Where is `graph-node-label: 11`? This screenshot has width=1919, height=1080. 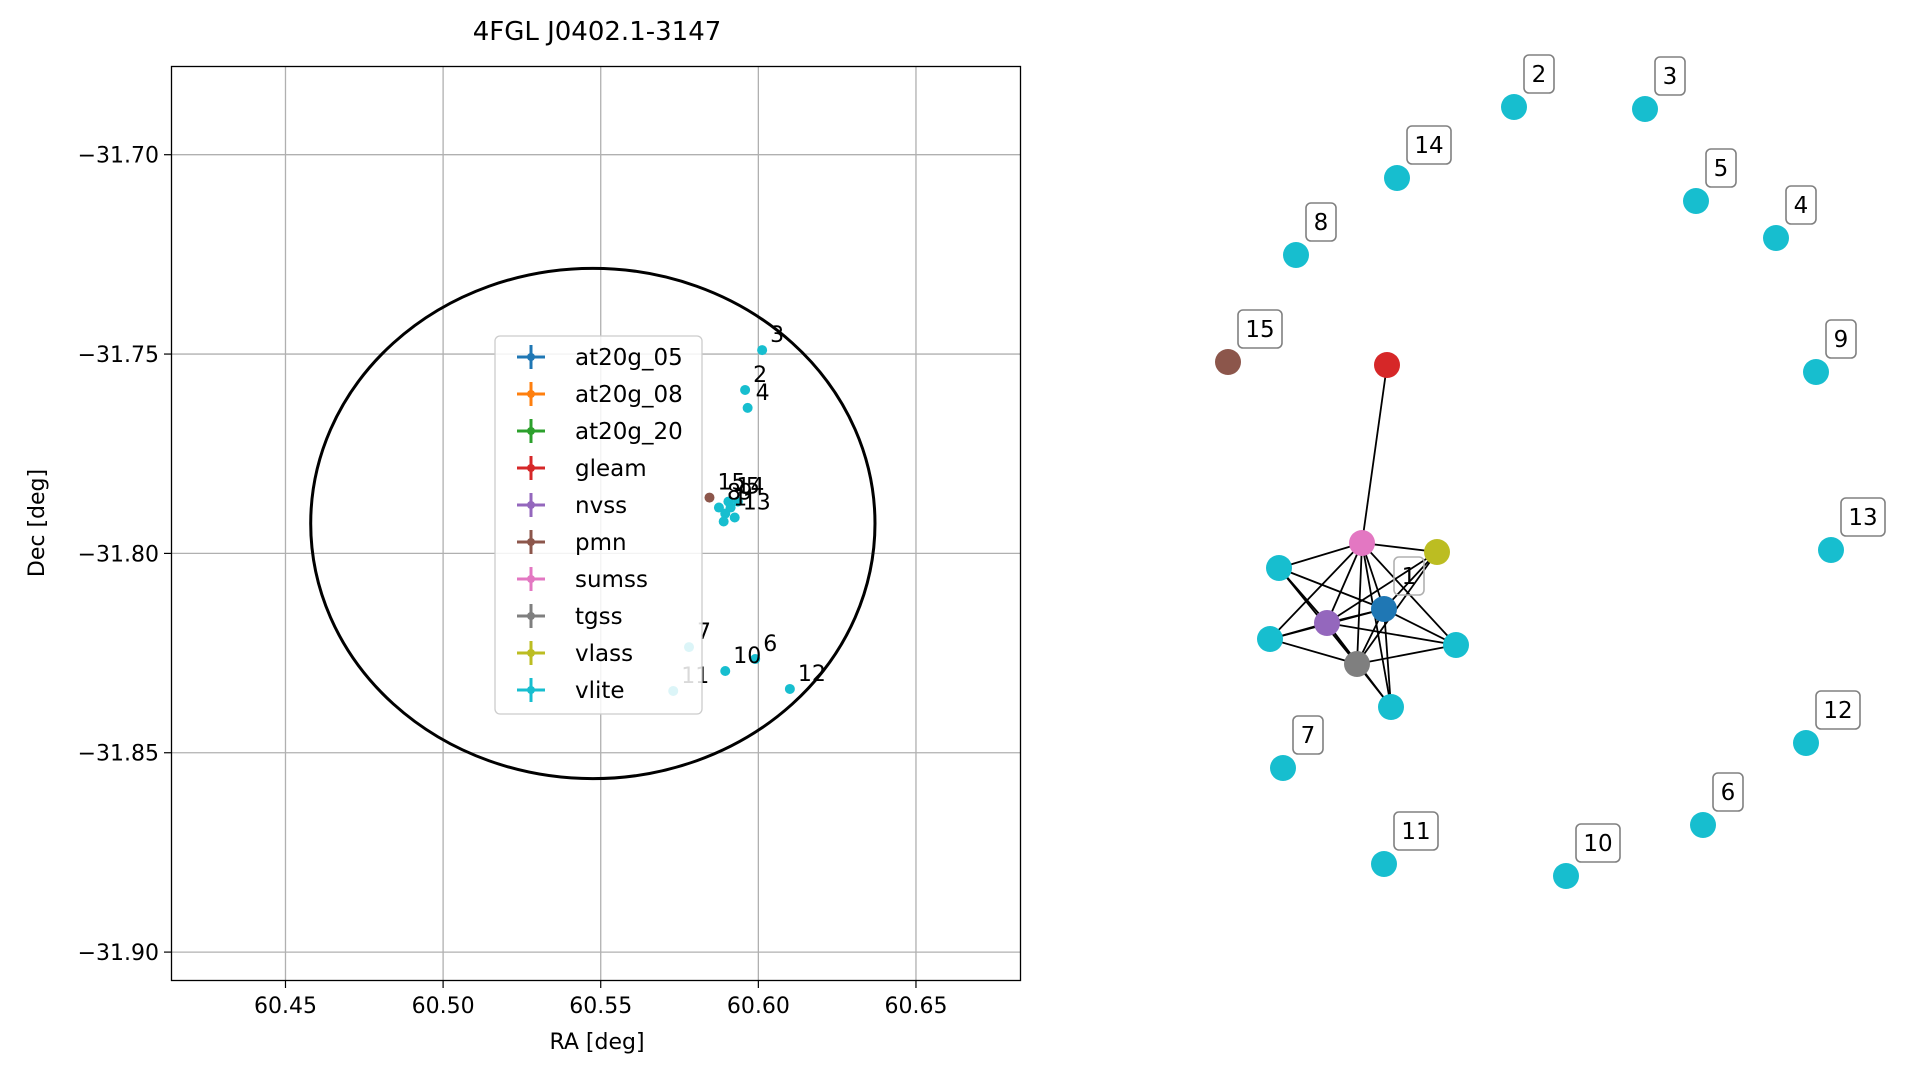 graph-node-label: 11 is located at coordinates (1415, 832).